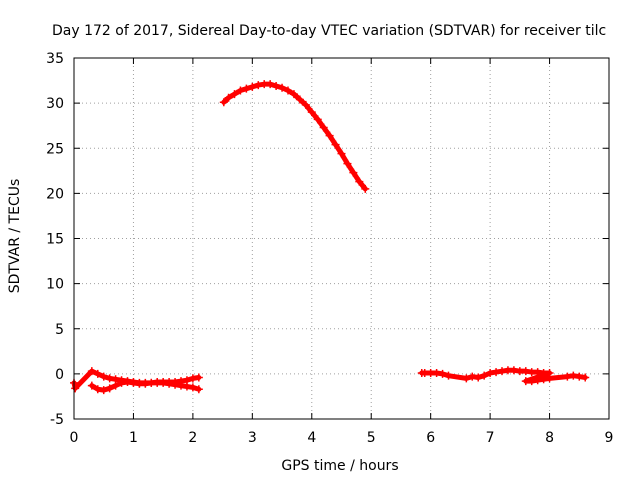 The width and height of the screenshot is (640, 480). I want to click on x-tick-label: 2, so click(192, 438).